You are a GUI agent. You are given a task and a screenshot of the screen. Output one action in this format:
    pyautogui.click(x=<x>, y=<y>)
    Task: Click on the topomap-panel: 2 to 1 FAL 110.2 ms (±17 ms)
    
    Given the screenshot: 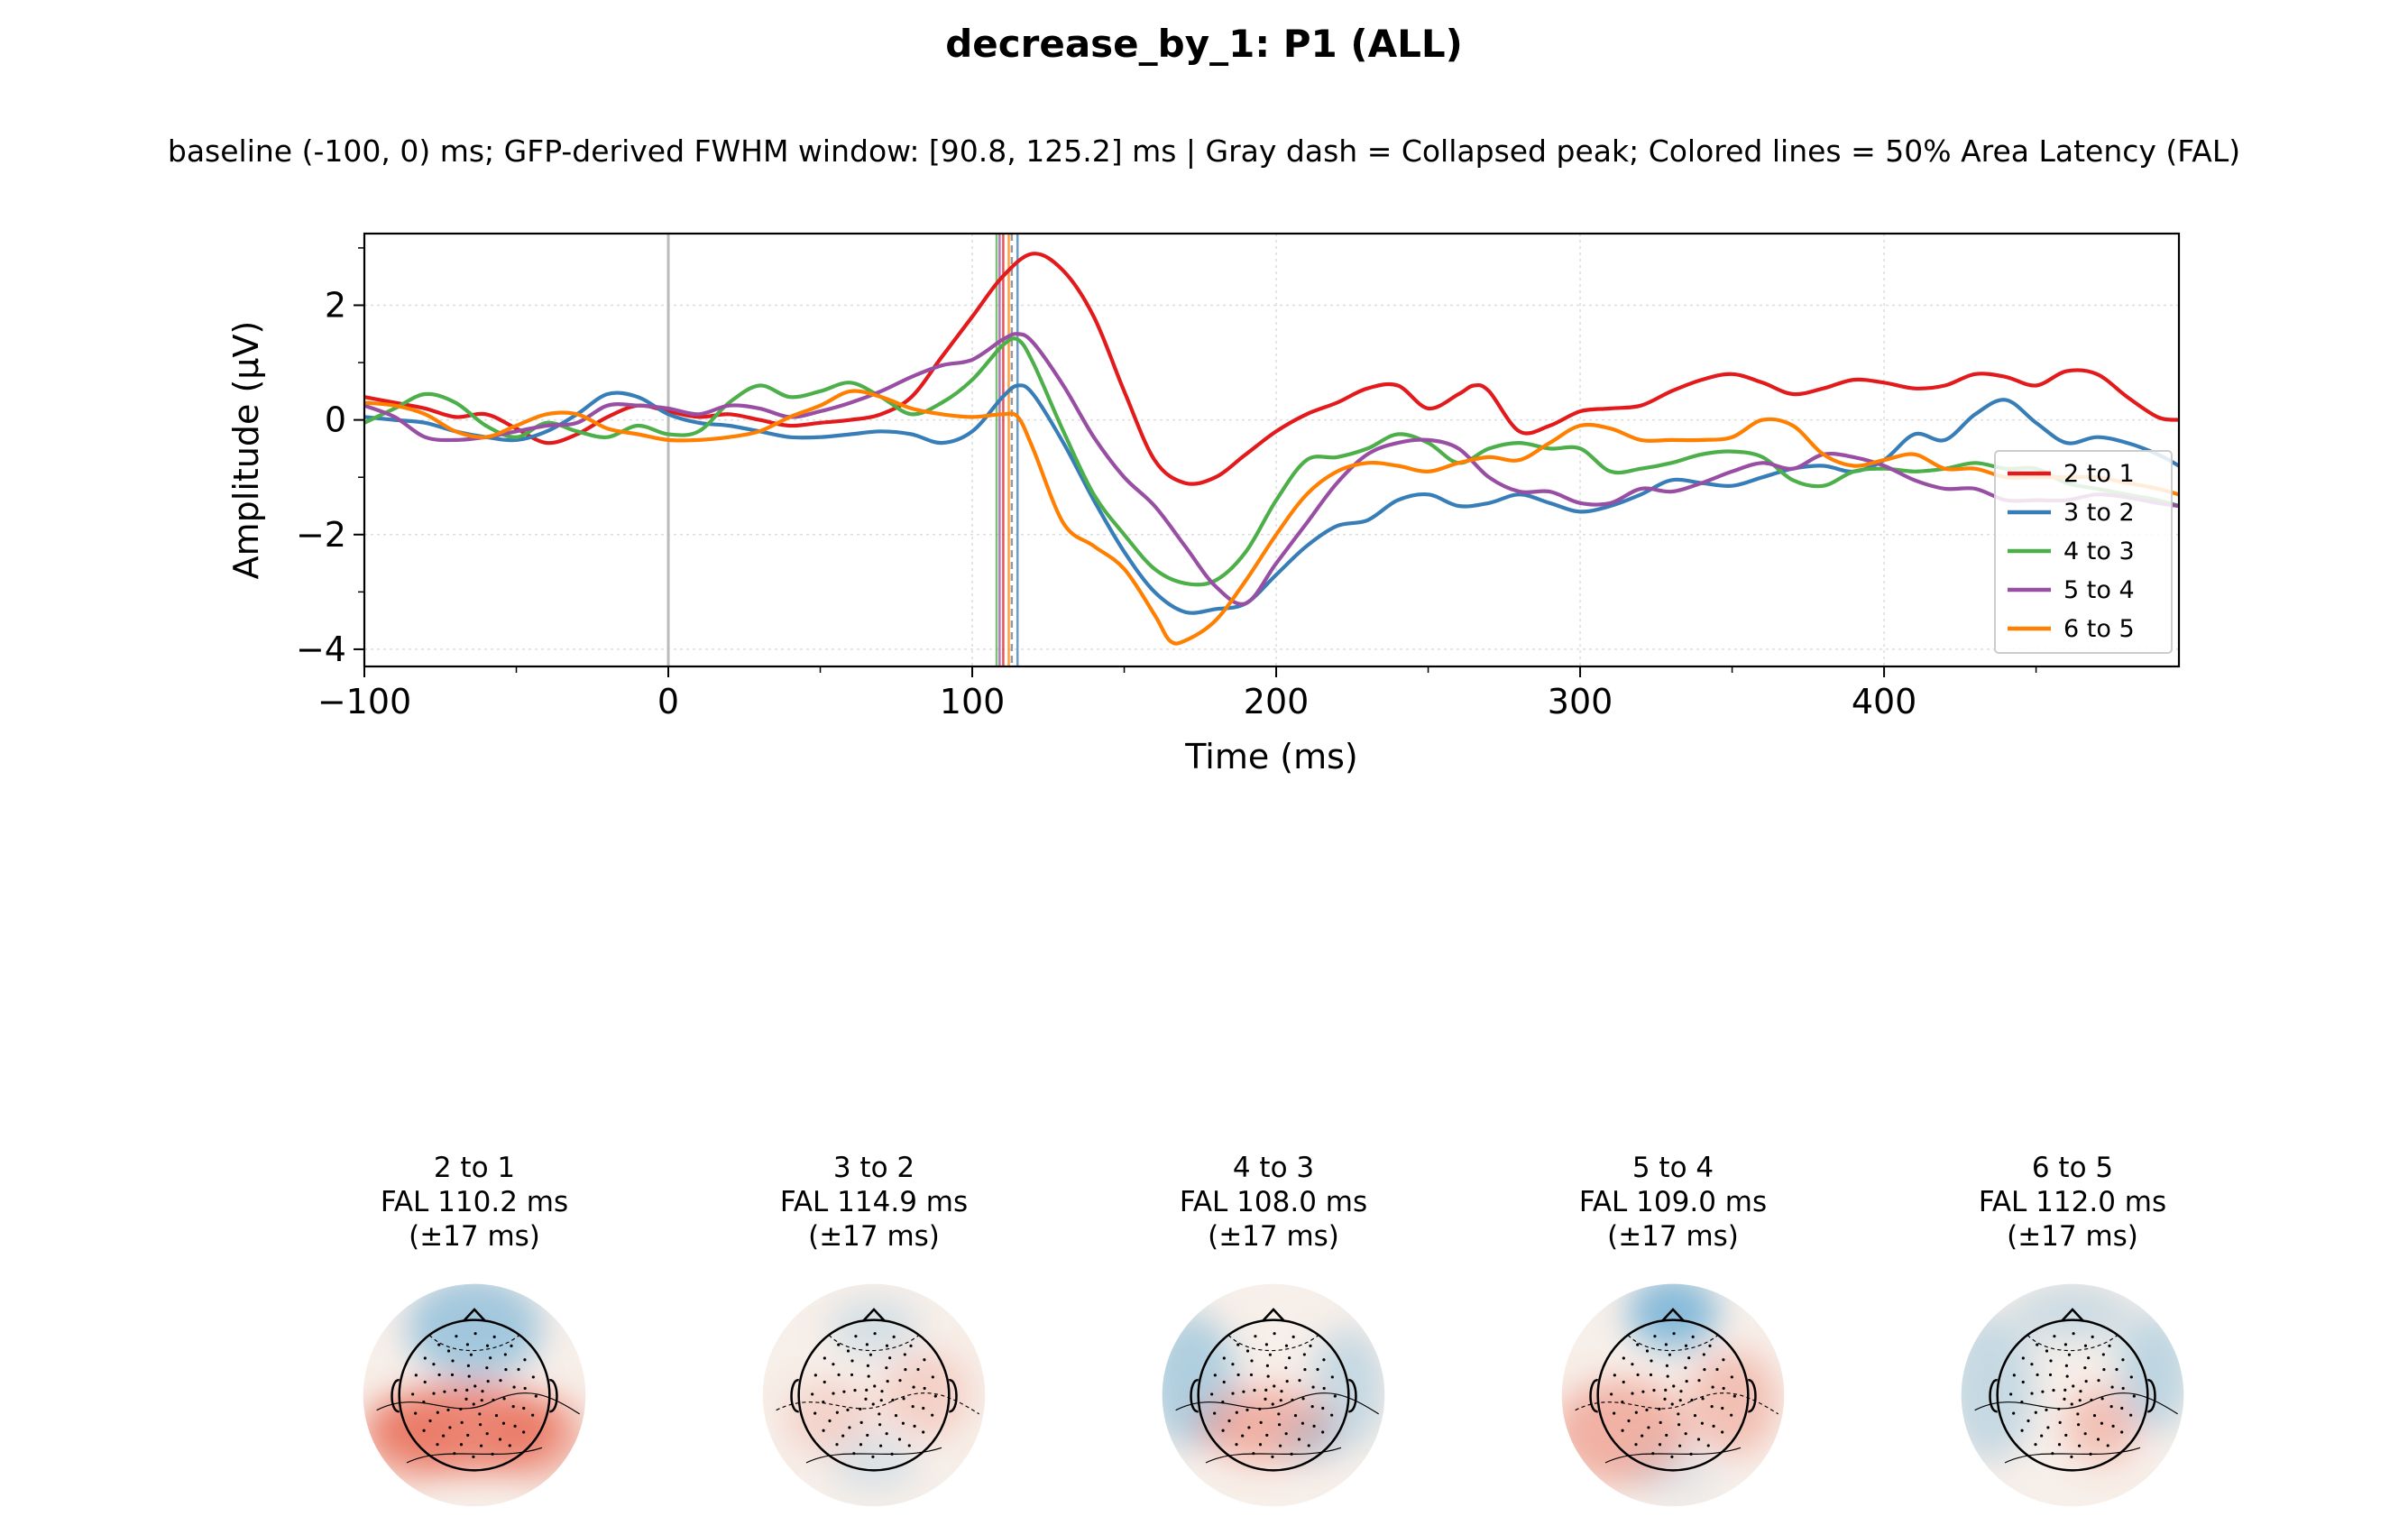 What is the action you would take?
    pyautogui.click(x=474, y=1329)
    